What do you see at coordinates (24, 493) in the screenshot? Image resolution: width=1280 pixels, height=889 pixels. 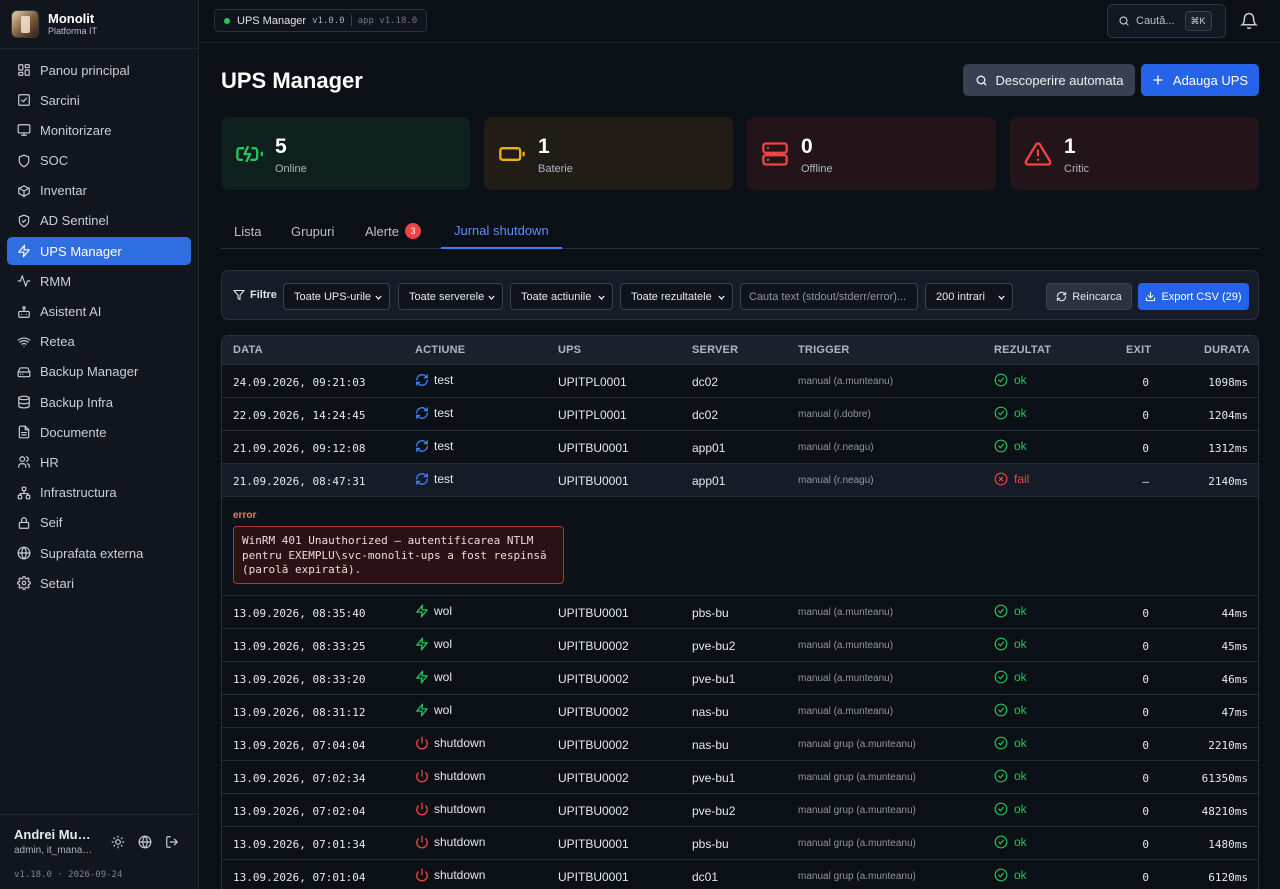 I see `network-icon` at bounding box center [24, 493].